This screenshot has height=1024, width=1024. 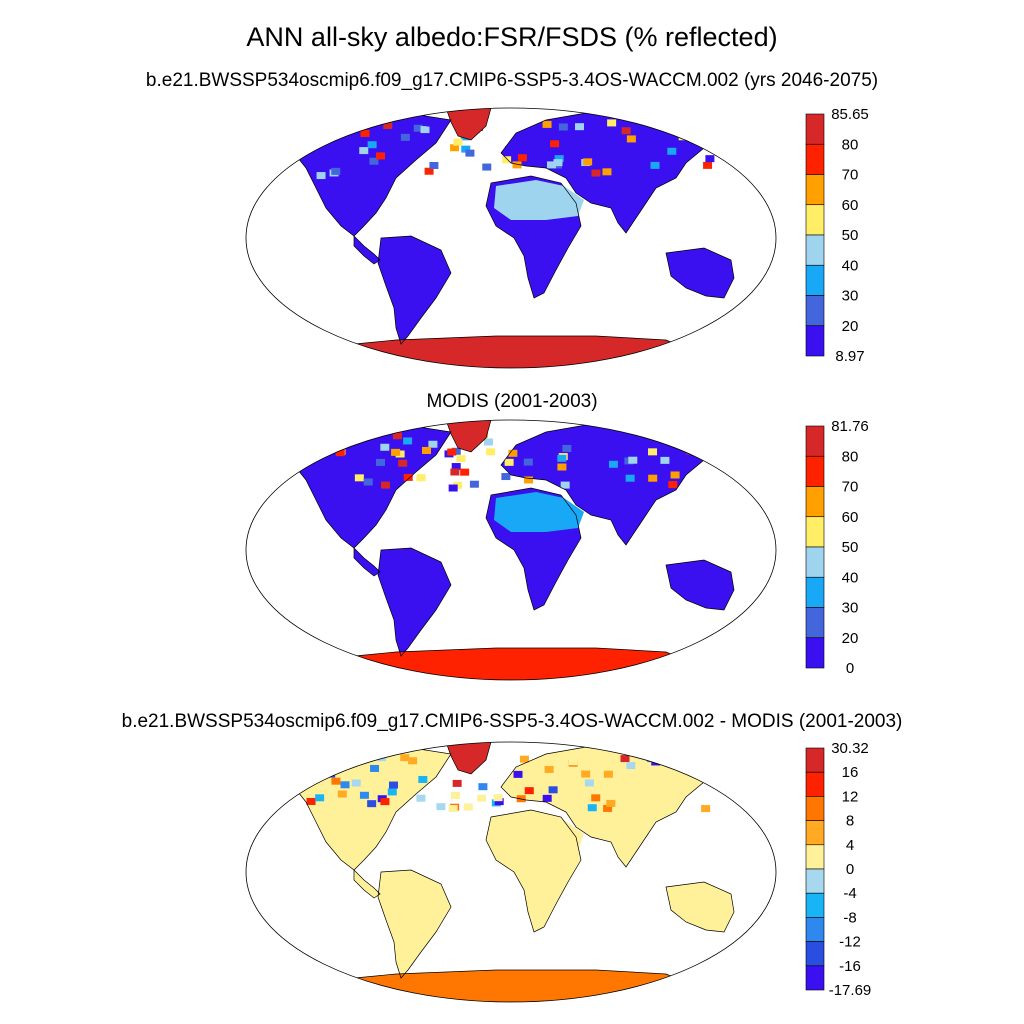 I want to click on colorbar-2: 81.76 80 70 60 50 40 30 20 0, so click(x=837, y=547).